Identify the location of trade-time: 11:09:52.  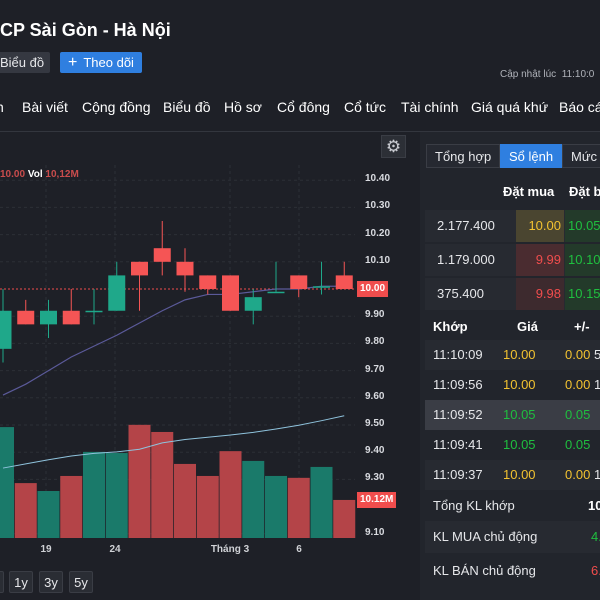
(458, 414).